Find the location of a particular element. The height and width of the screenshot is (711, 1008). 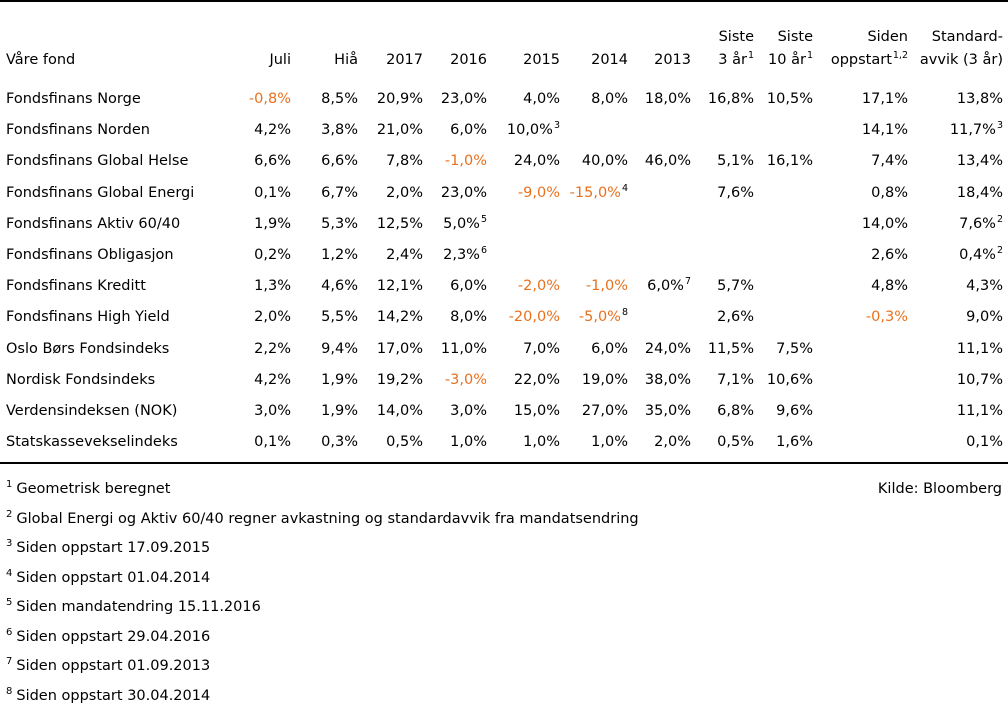

footnote-mark: 3 is located at coordinates (9, 543).